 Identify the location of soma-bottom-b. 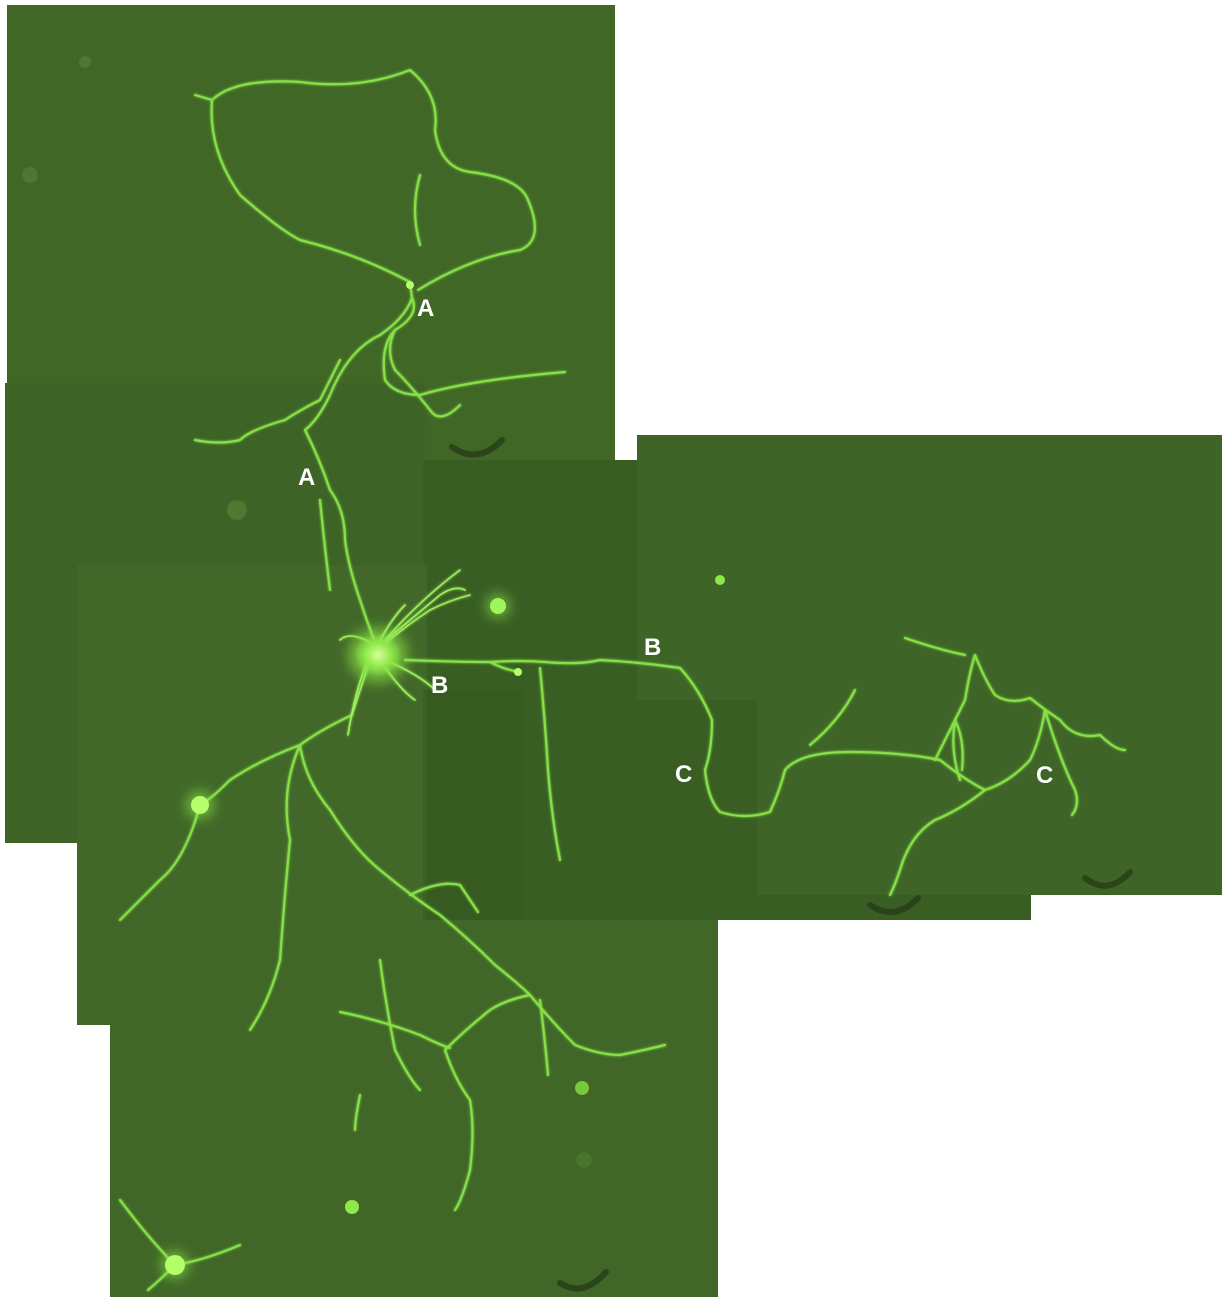
(582, 1088).